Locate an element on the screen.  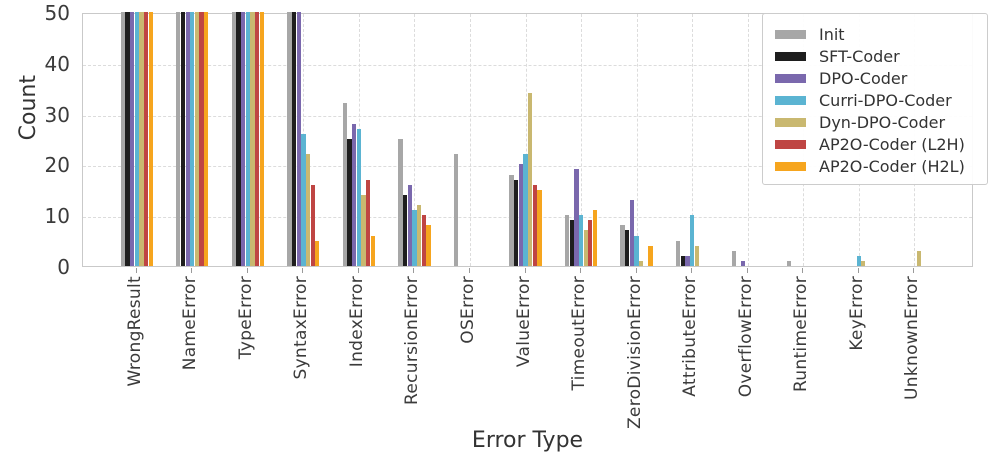
x-tick-label: OSError is located at coordinates (467, 310).